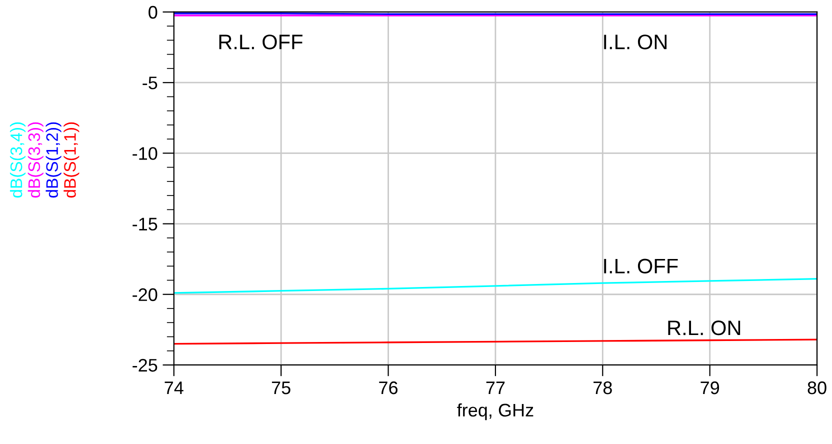 The height and width of the screenshot is (444, 832). I want to click on x-tick-label: 75, so click(281, 388).